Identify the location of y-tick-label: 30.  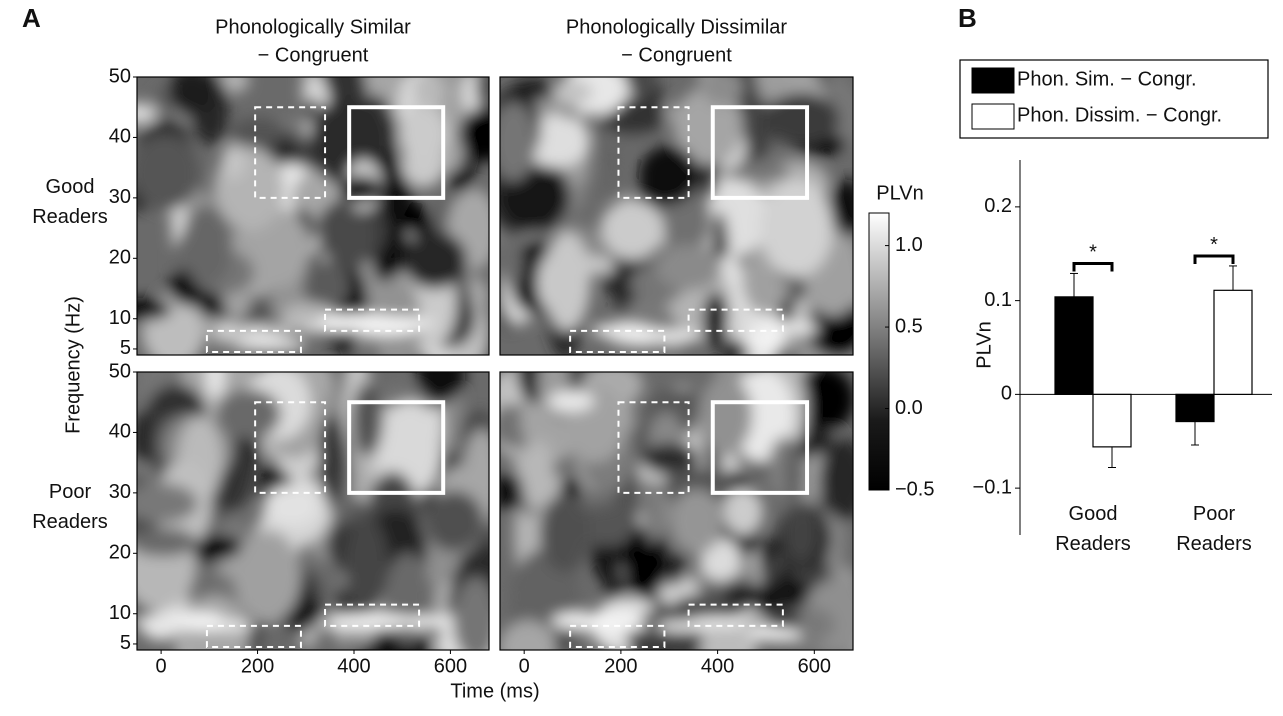
(120, 197).